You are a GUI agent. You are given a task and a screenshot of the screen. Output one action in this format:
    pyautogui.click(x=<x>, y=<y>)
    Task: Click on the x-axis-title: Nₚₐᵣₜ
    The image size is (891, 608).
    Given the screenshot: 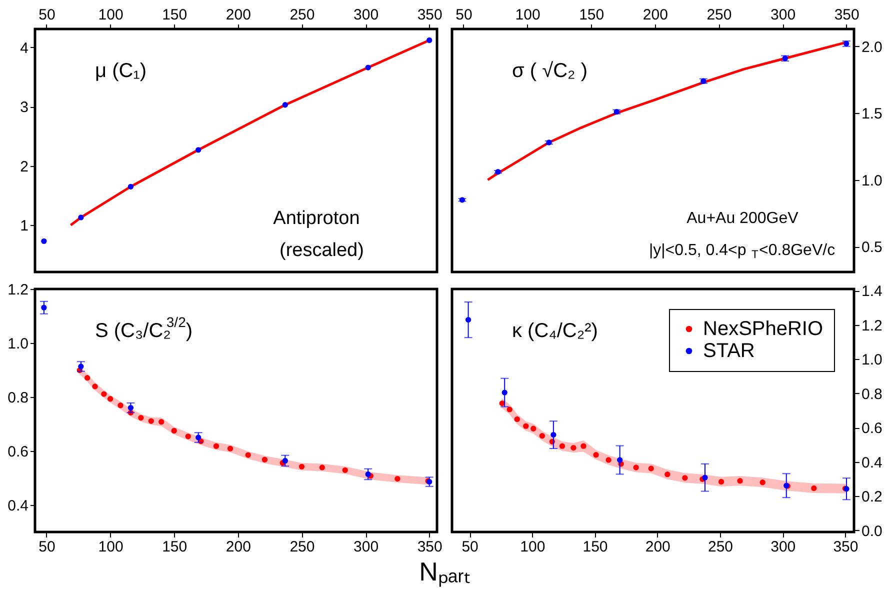 What is the action you would take?
    pyautogui.click(x=444, y=572)
    